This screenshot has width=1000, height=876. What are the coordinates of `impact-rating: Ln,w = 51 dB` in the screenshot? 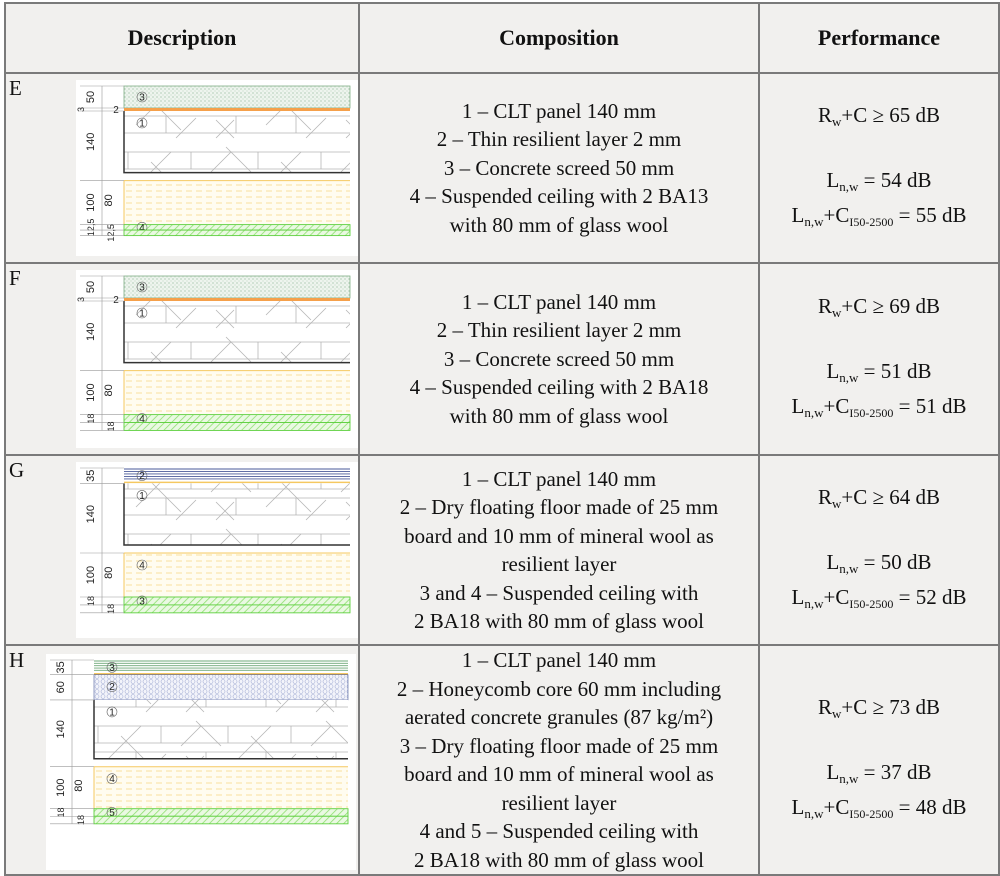 It's located at (879, 371).